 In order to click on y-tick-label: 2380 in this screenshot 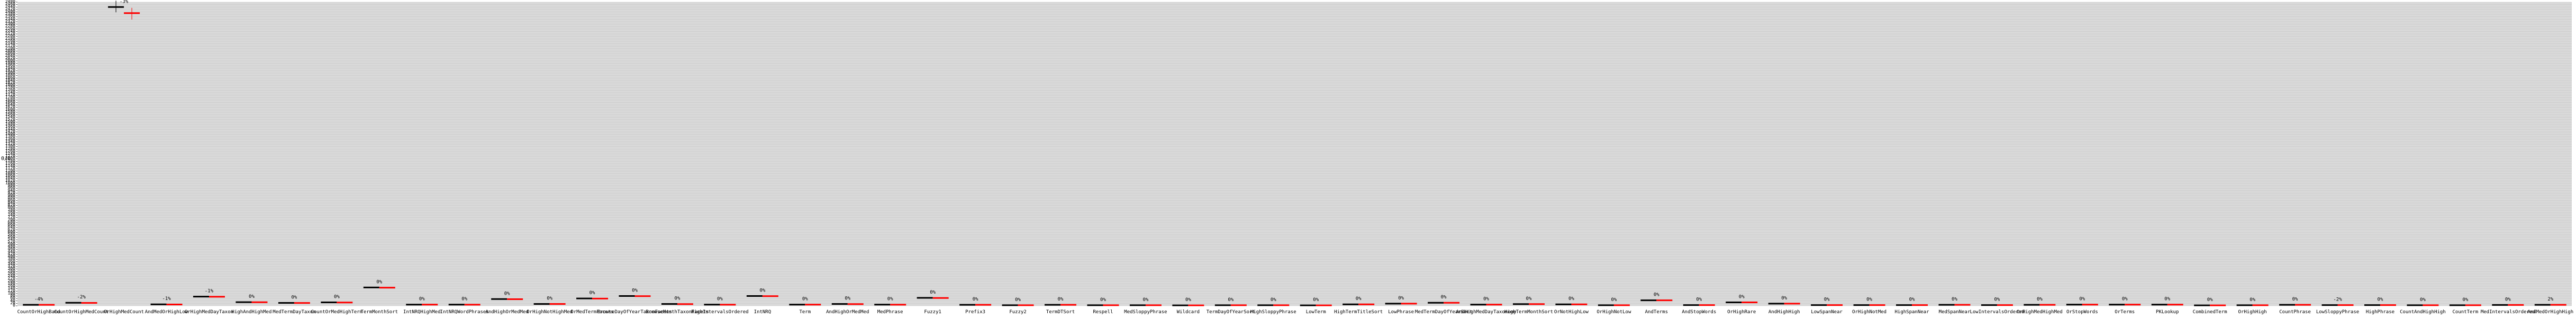, I will do `click(10, 14)`.